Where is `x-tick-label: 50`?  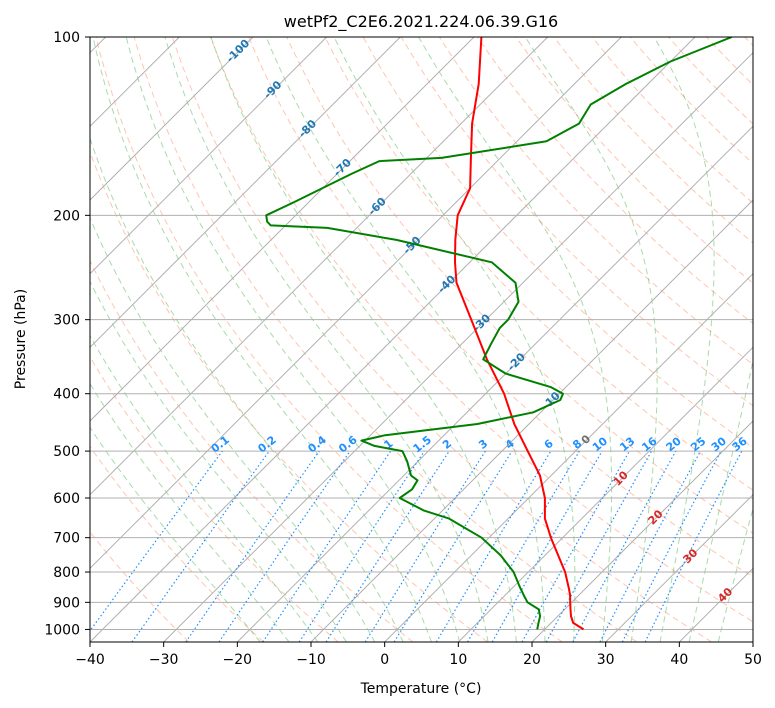
x-tick-label: 50 is located at coordinates (753, 660).